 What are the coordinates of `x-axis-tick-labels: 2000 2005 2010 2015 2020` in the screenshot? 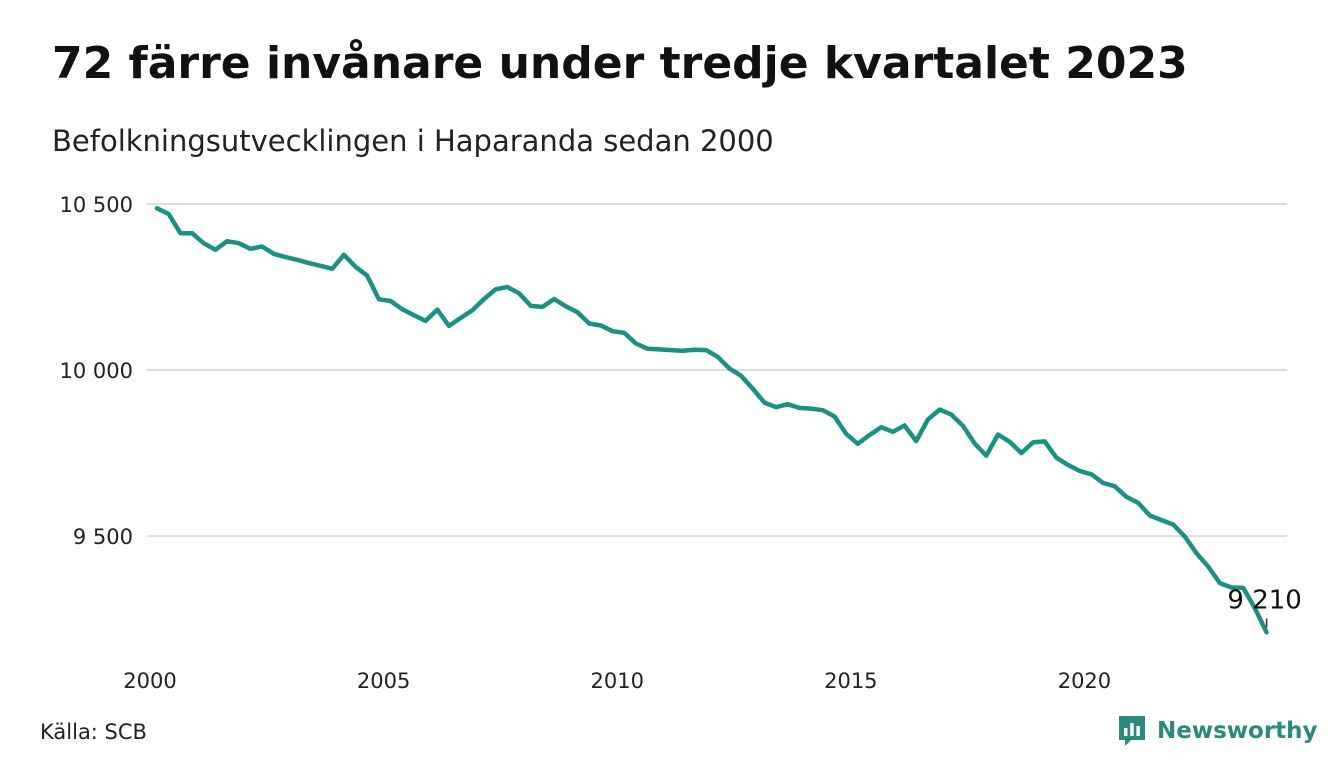 It's located at (617, 681).